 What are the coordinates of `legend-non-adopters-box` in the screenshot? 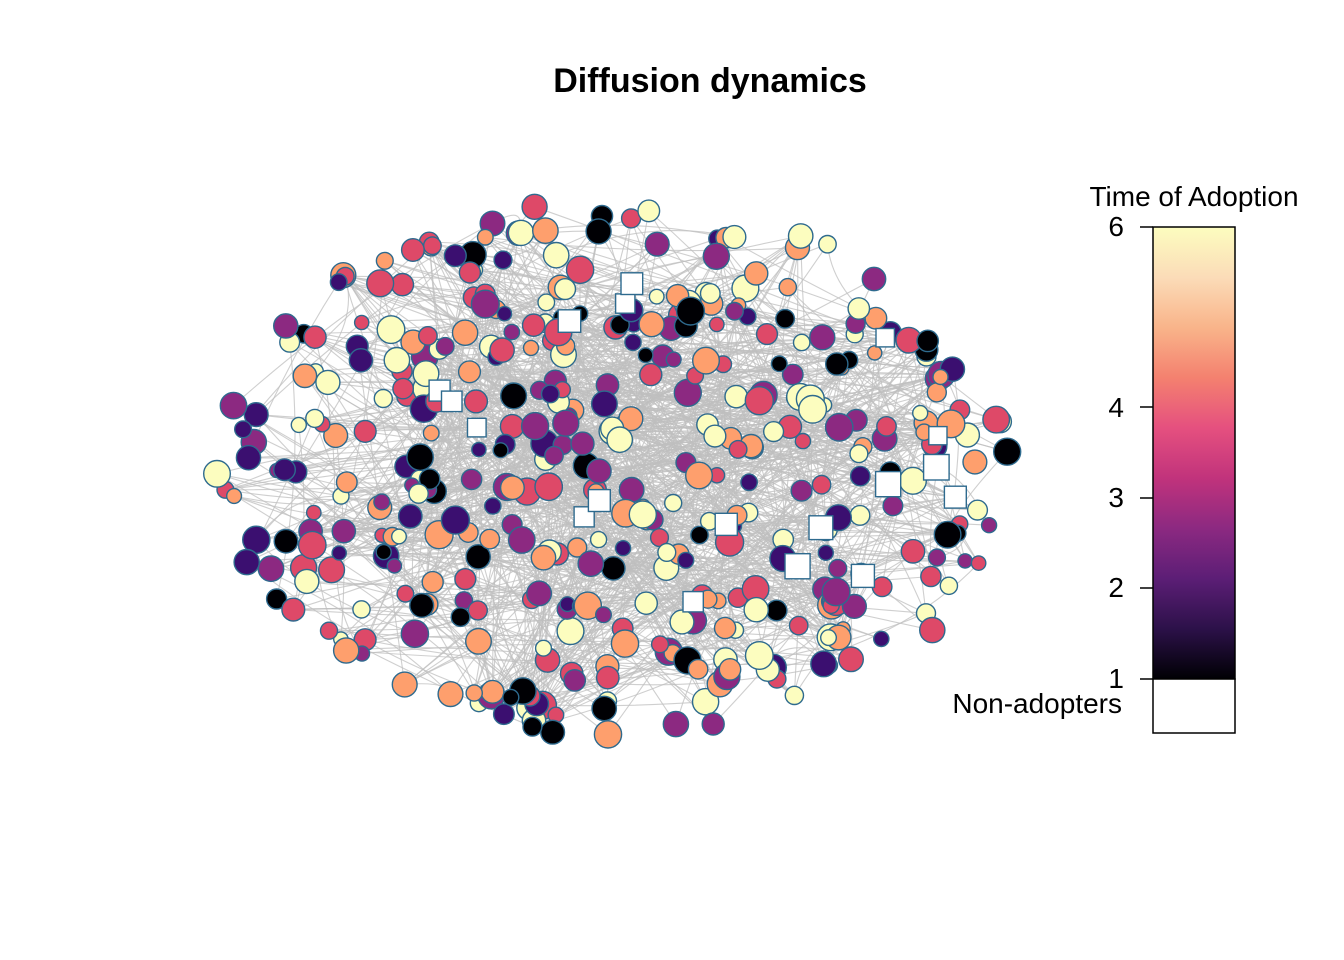 It's located at (1194, 706).